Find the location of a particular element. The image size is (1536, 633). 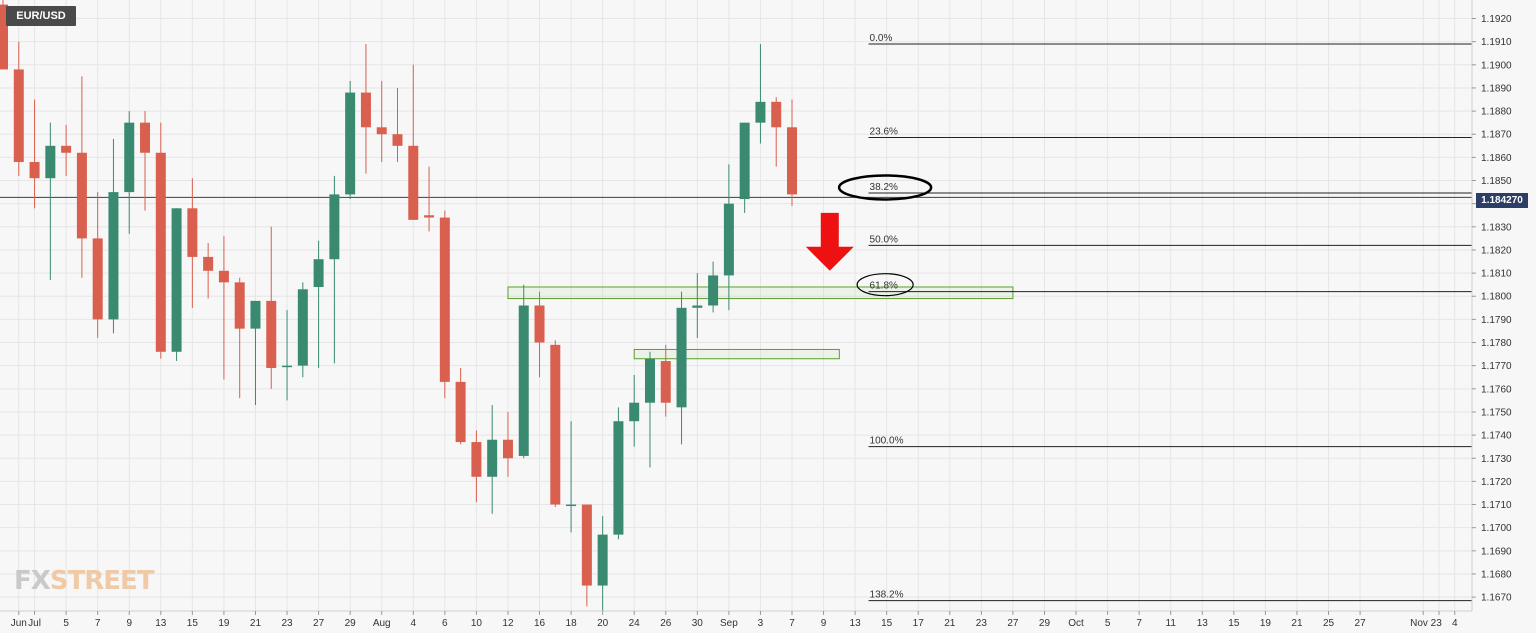

y-tick-label: 1.1730 is located at coordinates (1496, 459).